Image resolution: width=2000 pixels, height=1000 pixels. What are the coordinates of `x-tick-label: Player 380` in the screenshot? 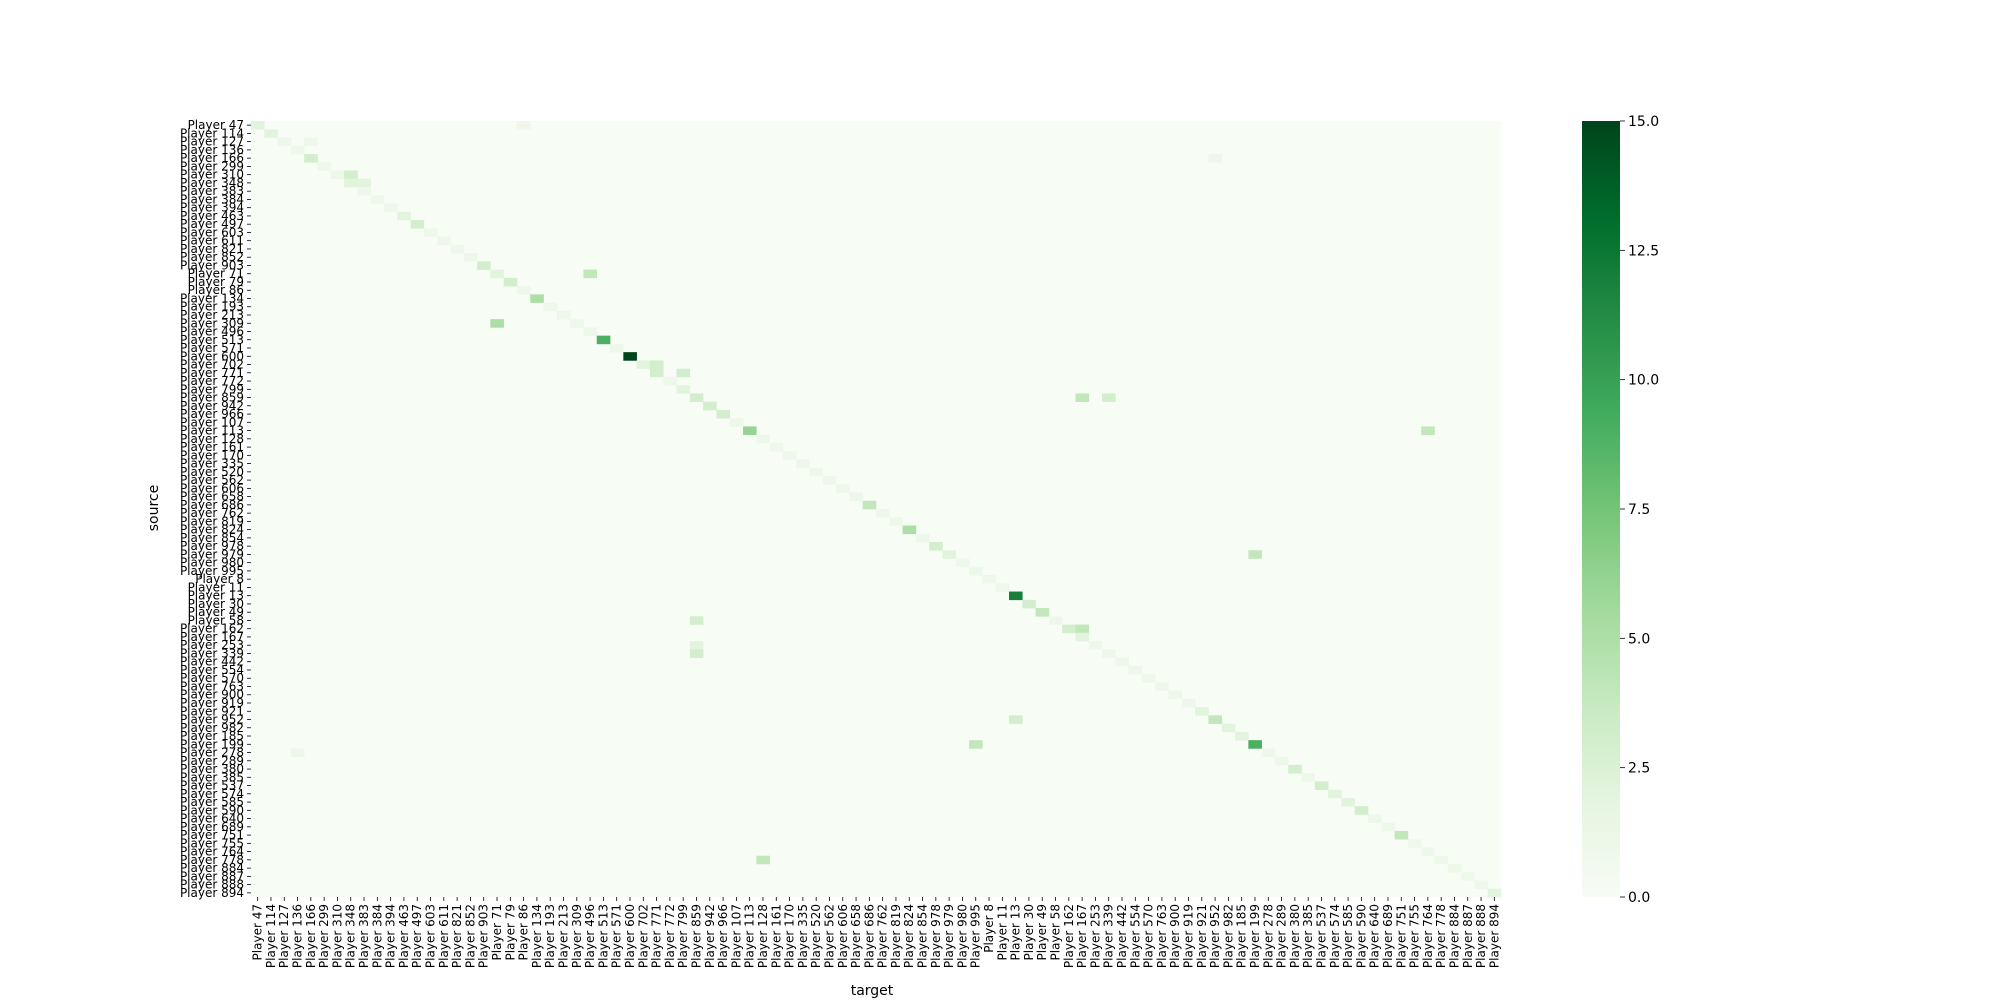 It's located at (1295, 936).